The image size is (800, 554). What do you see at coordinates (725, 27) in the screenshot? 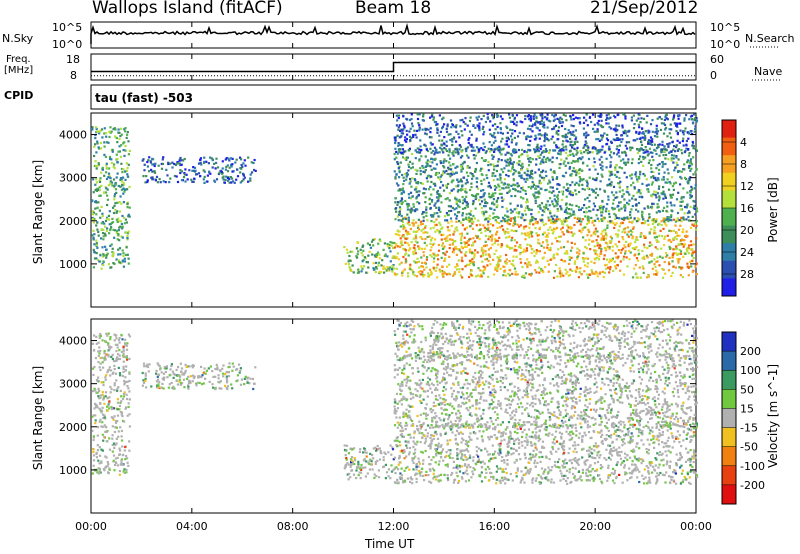
I see `n-search-tick-top: 10^5` at bounding box center [725, 27].